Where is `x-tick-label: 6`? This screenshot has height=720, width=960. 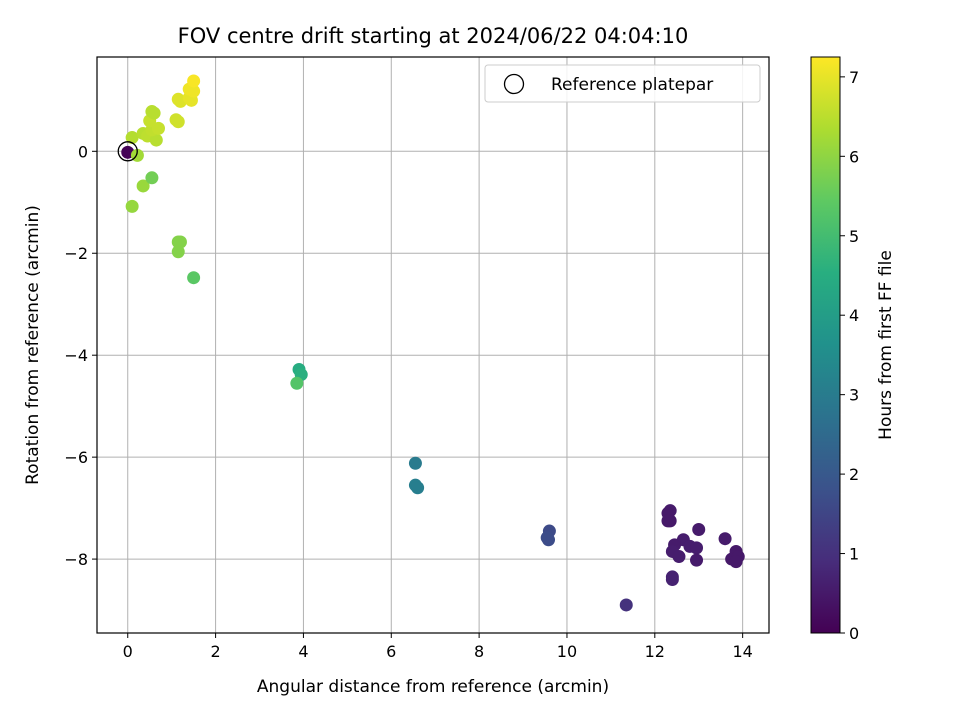
x-tick-label: 6 is located at coordinates (391, 651).